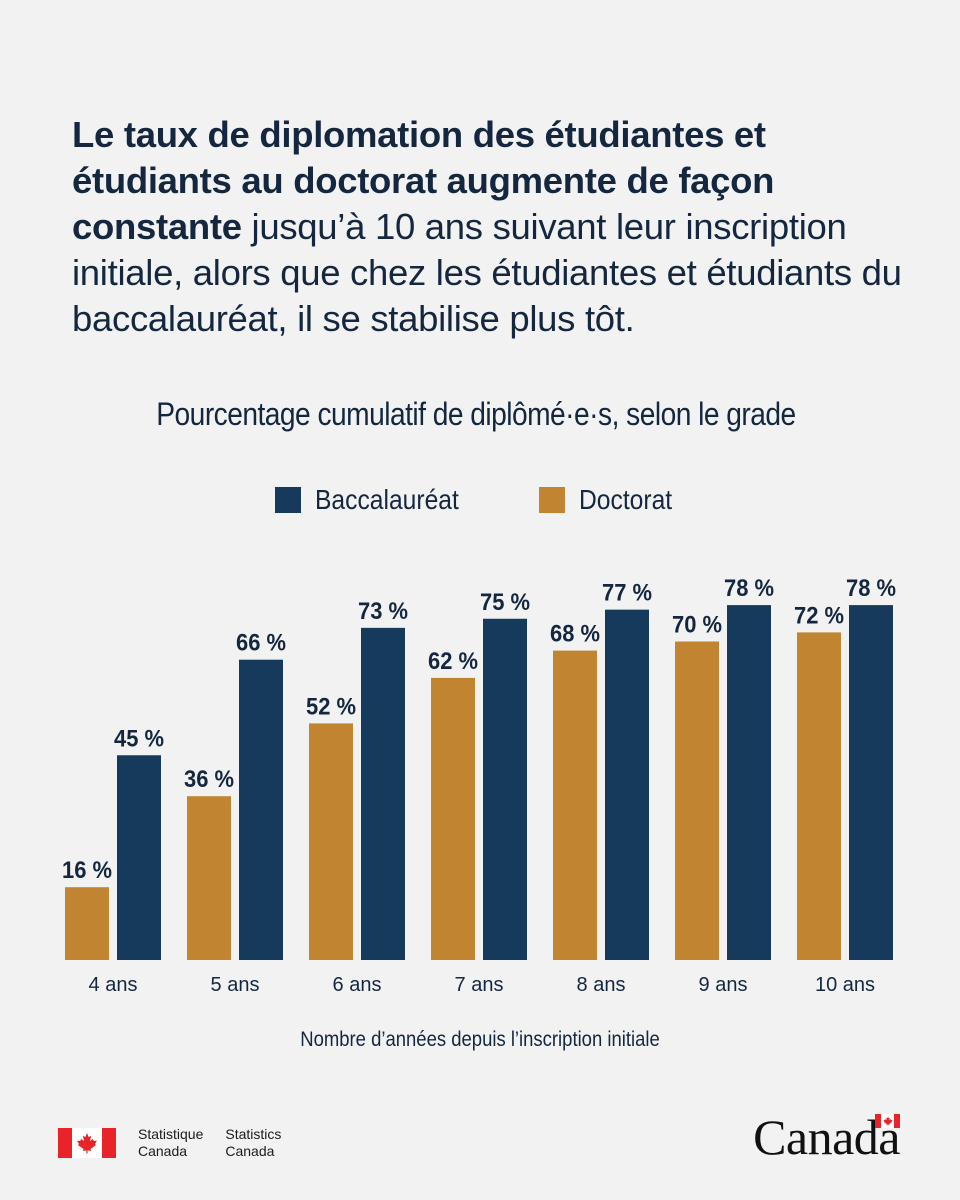  What do you see at coordinates (253, 1142) in the screenshot?
I see `org-name-en: Statistics Canada` at bounding box center [253, 1142].